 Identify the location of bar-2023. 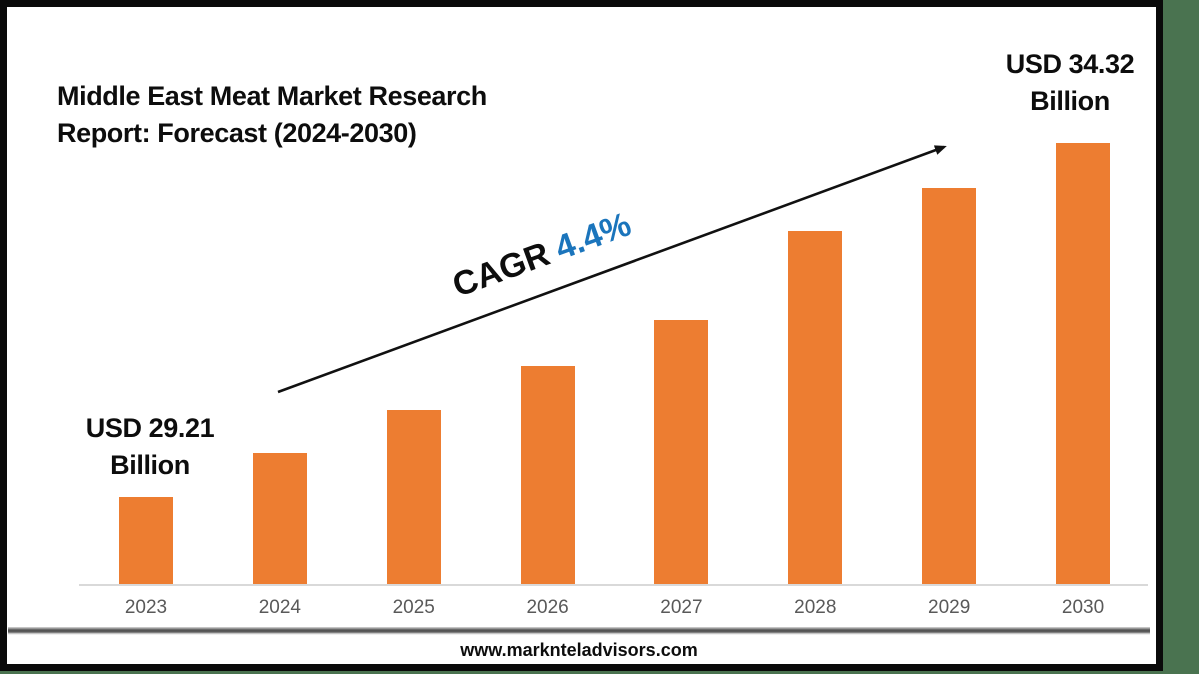
(146, 541).